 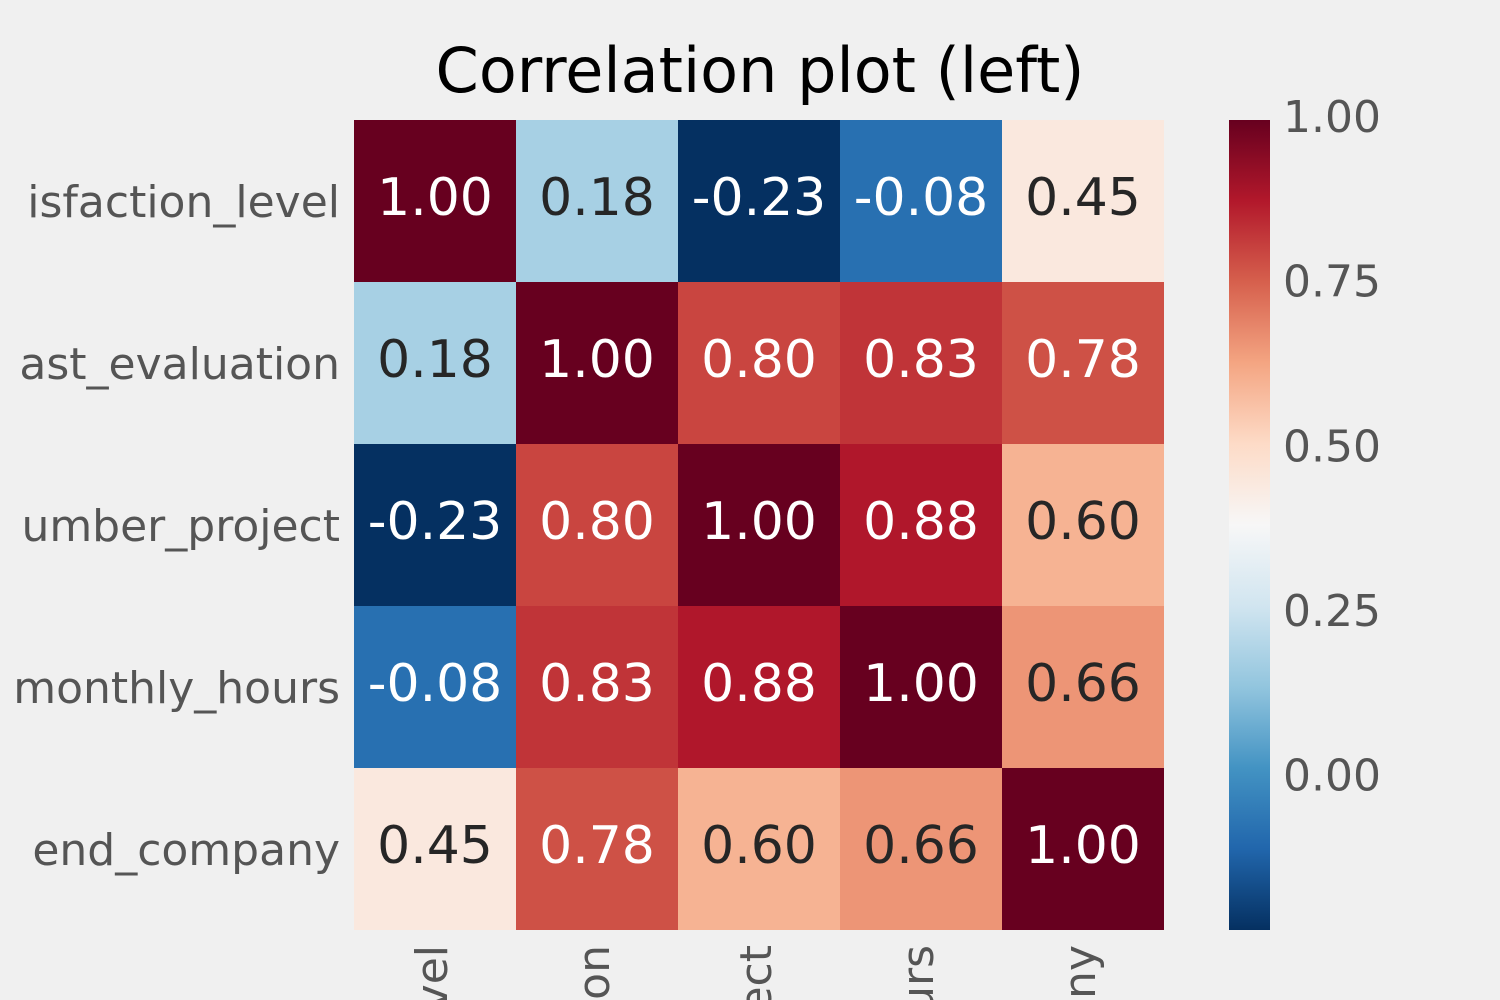 I want to click on x-tick-label: ny, so click(x=1080, y=972).